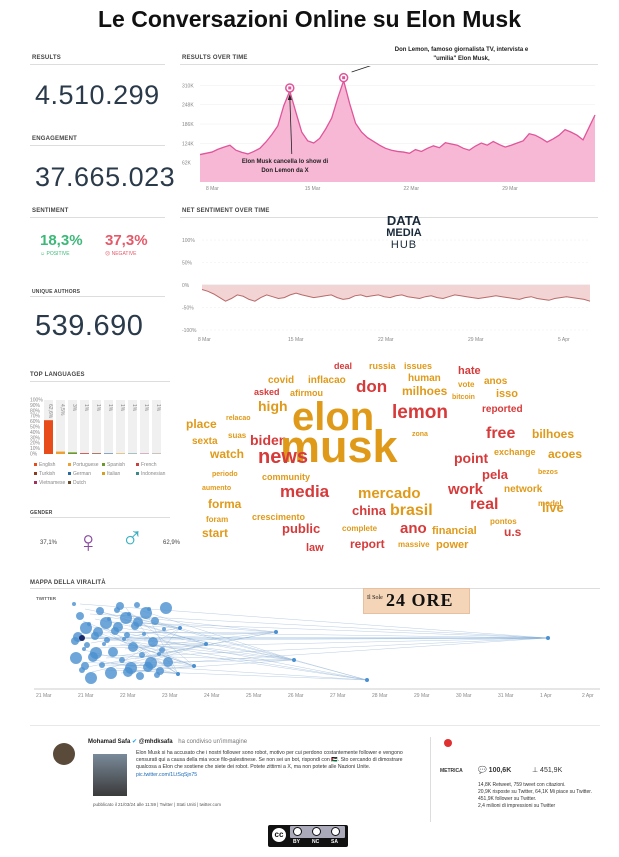 The width and height of the screenshot is (619, 857). What do you see at coordinates (502, 409) in the screenshot?
I see `word-cloud-word: reported` at bounding box center [502, 409].